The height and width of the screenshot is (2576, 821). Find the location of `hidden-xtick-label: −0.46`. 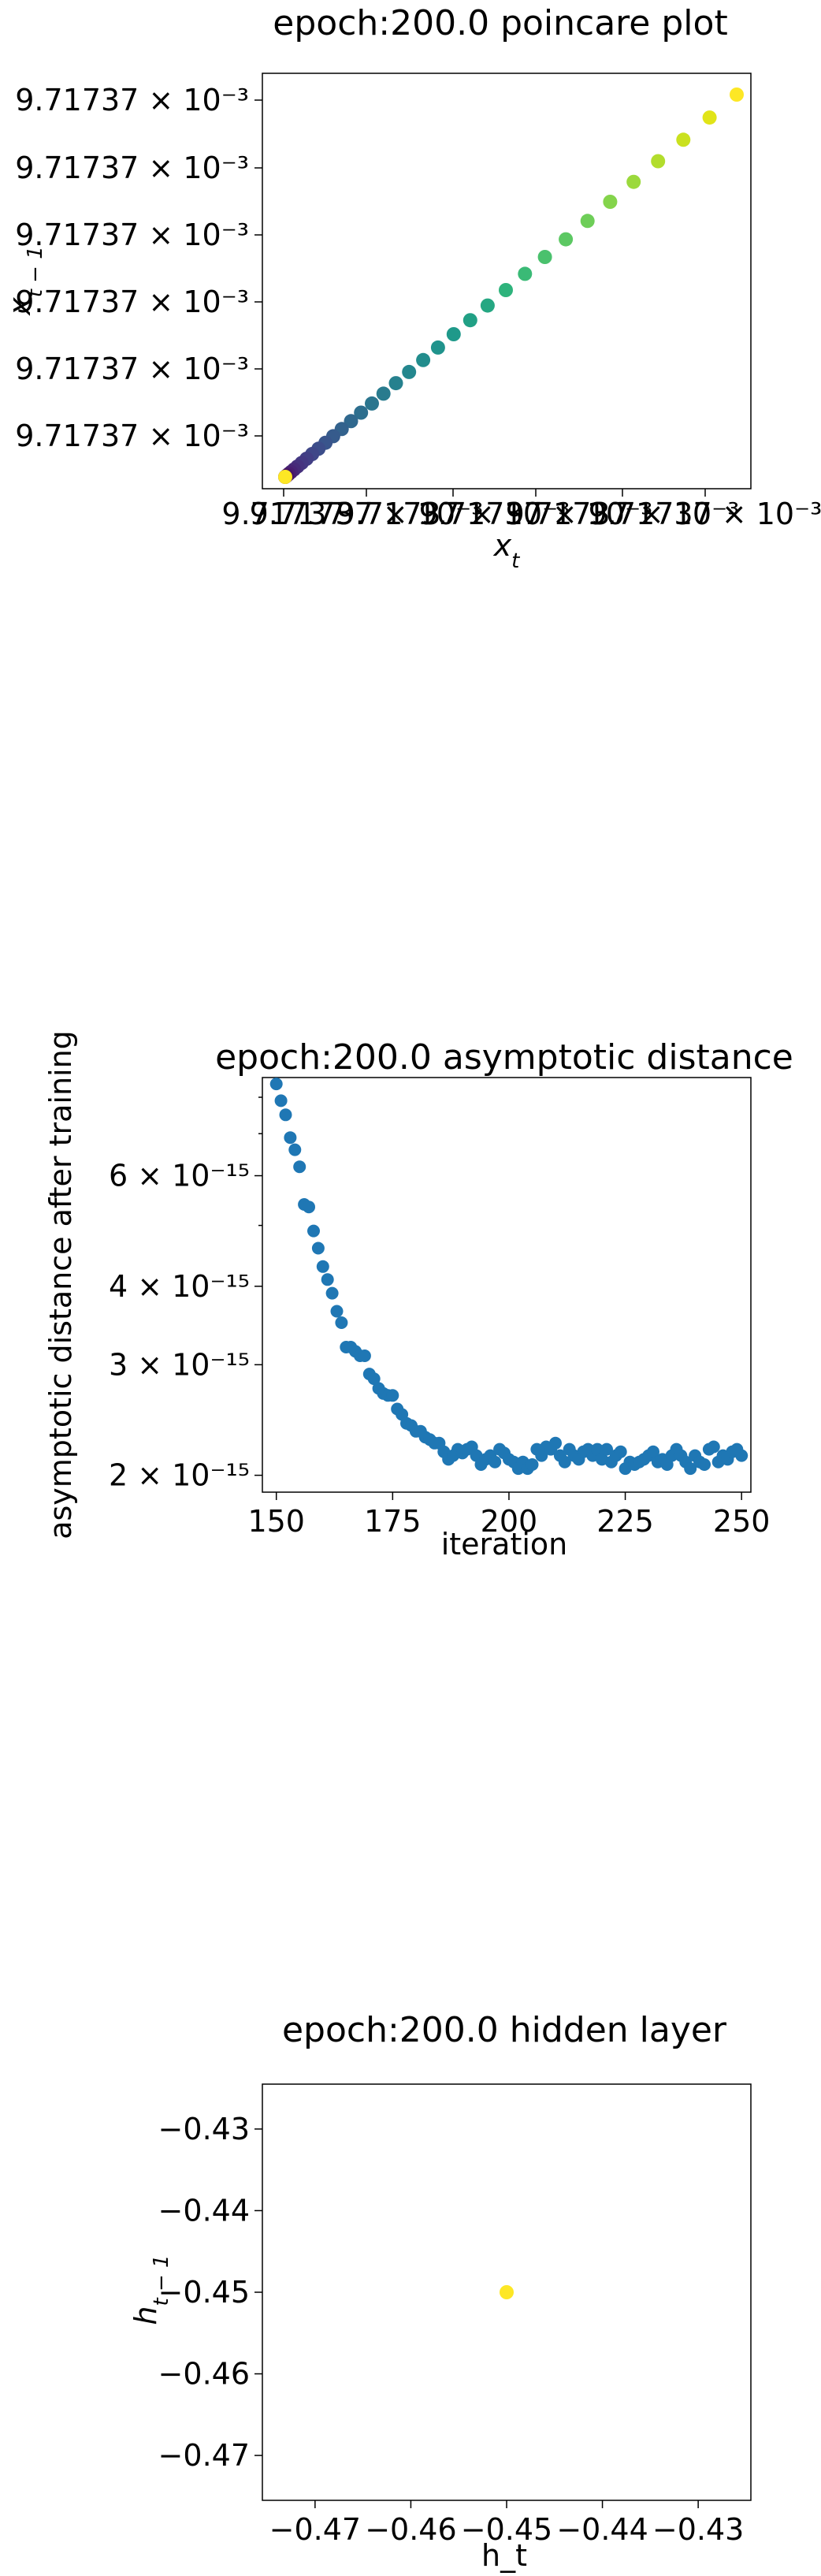

hidden-xtick-label: −0.46 is located at coordinates (410, 2529).